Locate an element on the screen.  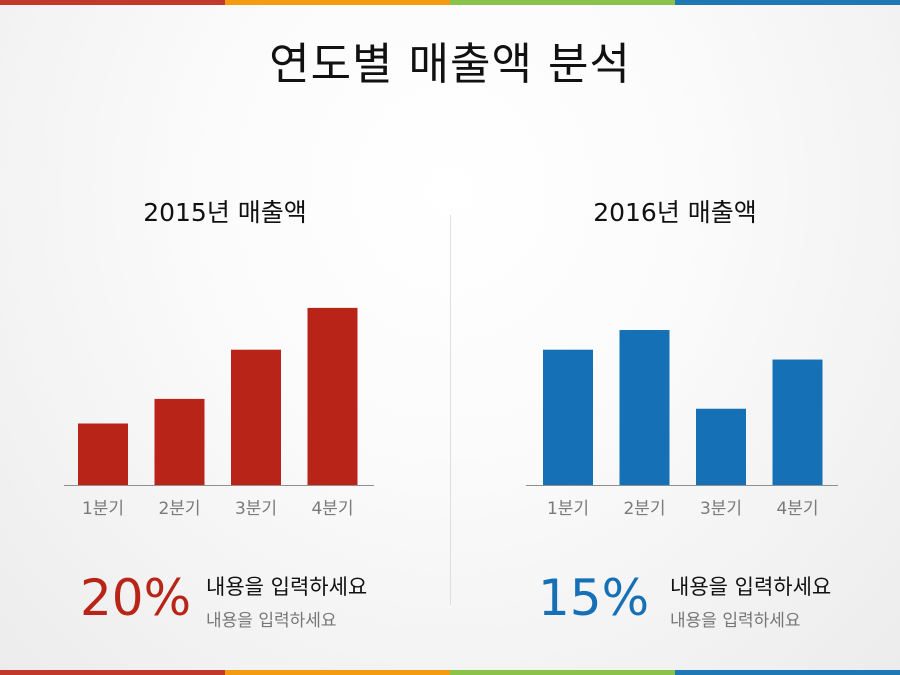
growth-percent: 20% is located at coordinates (136, 598).